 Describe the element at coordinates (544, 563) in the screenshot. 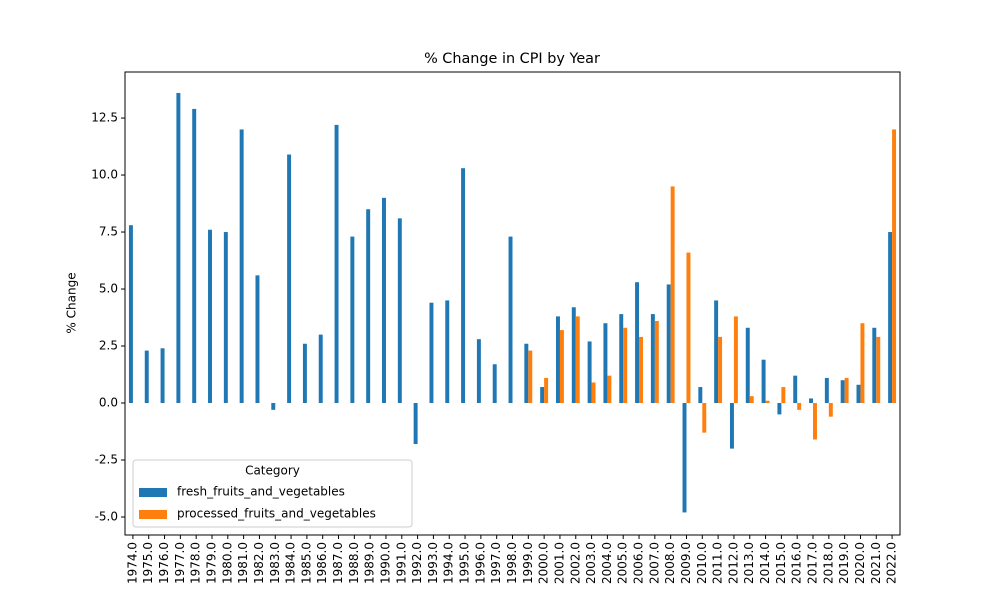

I see `x-tick-label: 2000.0` at that location.